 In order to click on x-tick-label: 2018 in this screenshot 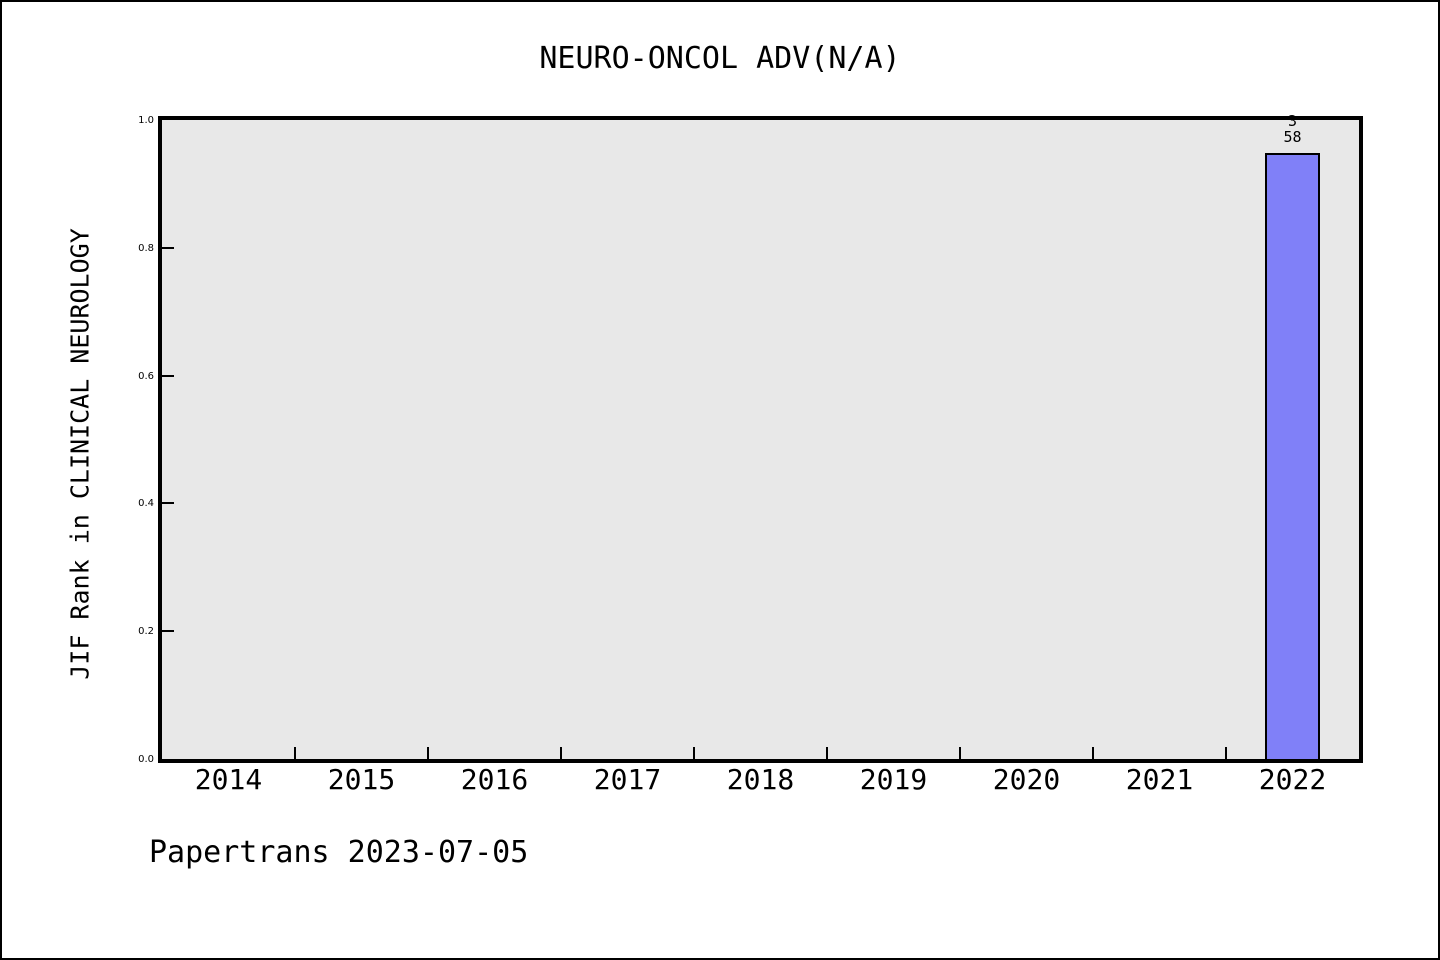, I will do `click(760, 779)`.